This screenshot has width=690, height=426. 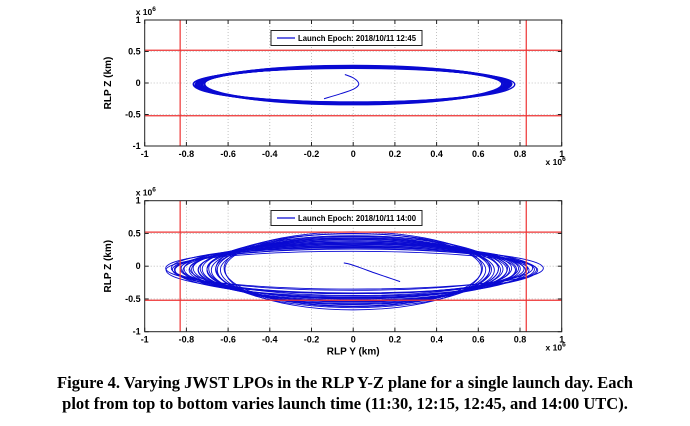 I want to click on x-axis-label: RLP Y (km), so click(x=353, y=352).